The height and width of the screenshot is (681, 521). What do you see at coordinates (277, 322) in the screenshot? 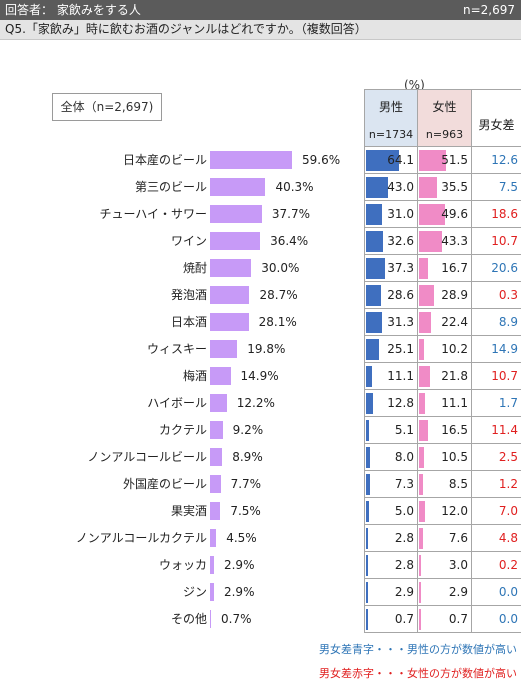
I see `total-value-label: 28.1%` at bounding box center [277, 322].